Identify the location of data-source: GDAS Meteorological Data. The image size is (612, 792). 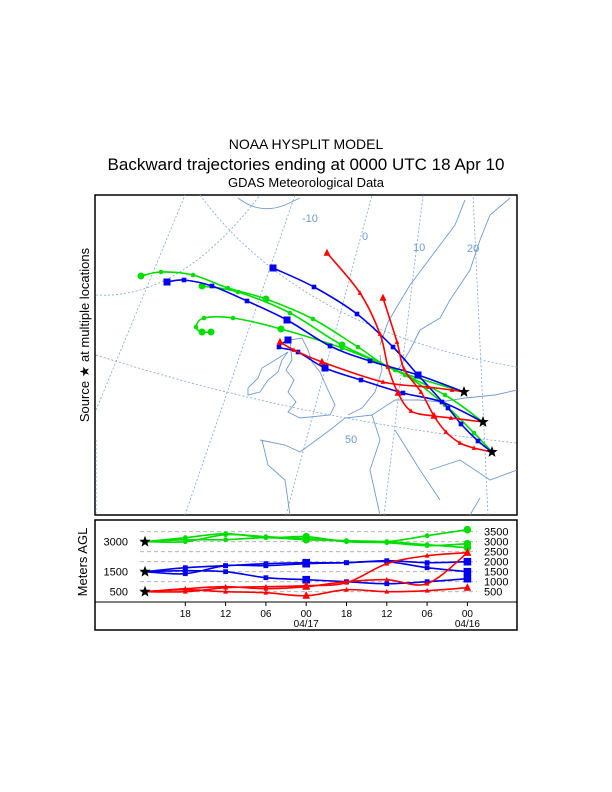
(306, 182).